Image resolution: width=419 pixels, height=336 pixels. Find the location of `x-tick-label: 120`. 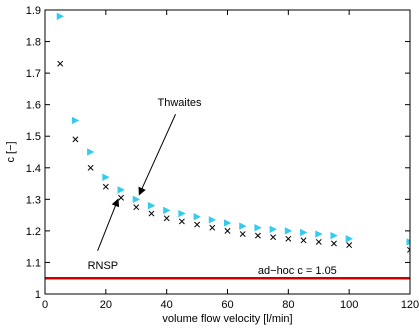

x-tick-label: 120 is located at coordinates (410, 305).